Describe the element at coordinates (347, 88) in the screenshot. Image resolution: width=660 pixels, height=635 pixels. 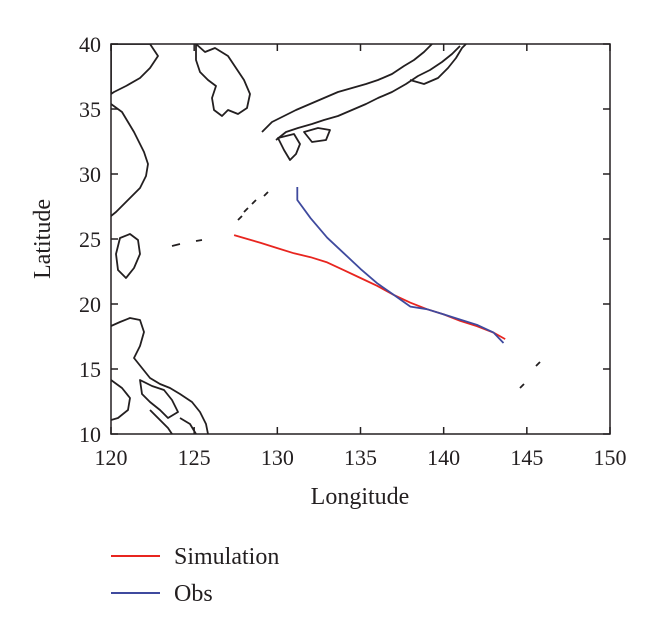
I see `coastline-japan-kyushu-honshu` at that location.